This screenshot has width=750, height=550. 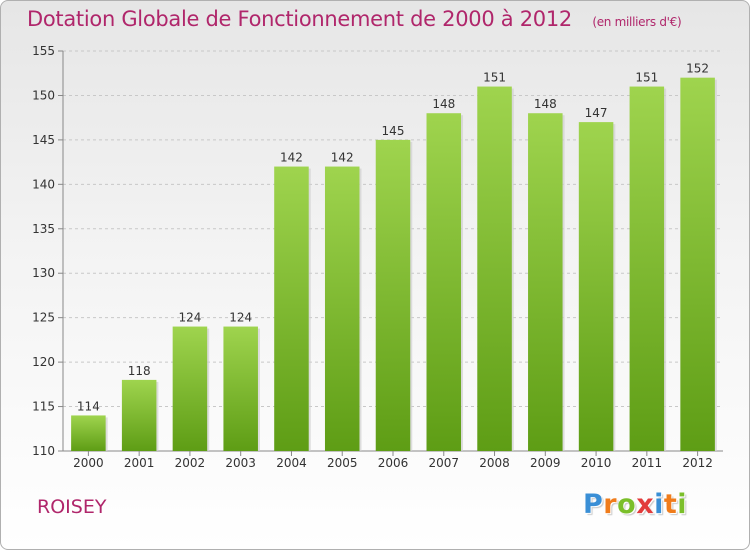 What do you see at coordinates (596, 463) in the screenshot?
I see `x-tick-label: 2010` at bounding box center [596, 463].